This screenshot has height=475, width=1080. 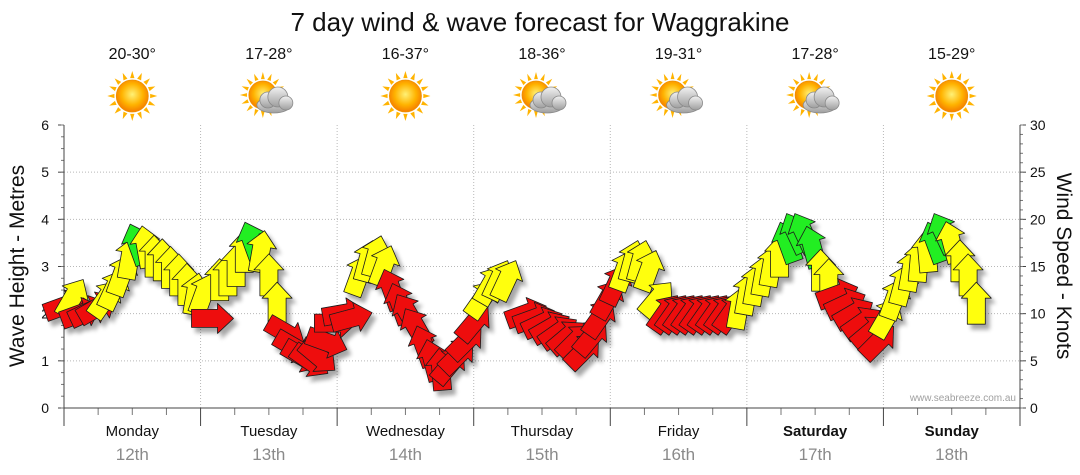 What do you see at coordinates (45, 361) in the screenshot?
I see `y-tick-label-left: 1` at bounding box center [45, 361].